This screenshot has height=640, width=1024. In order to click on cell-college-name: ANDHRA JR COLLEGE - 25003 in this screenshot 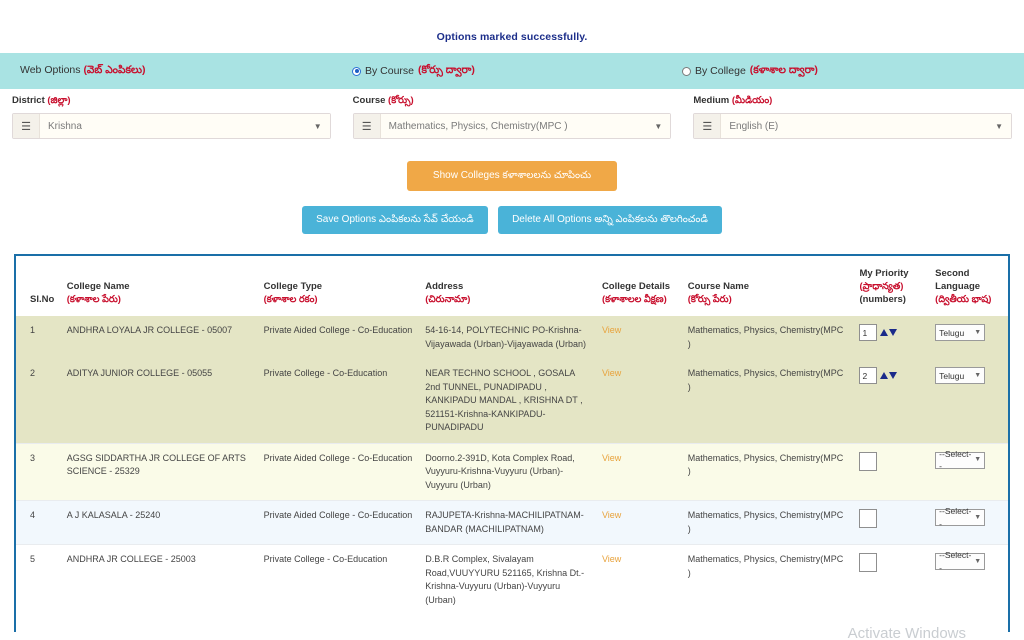, I will do `click(159, 580)`.